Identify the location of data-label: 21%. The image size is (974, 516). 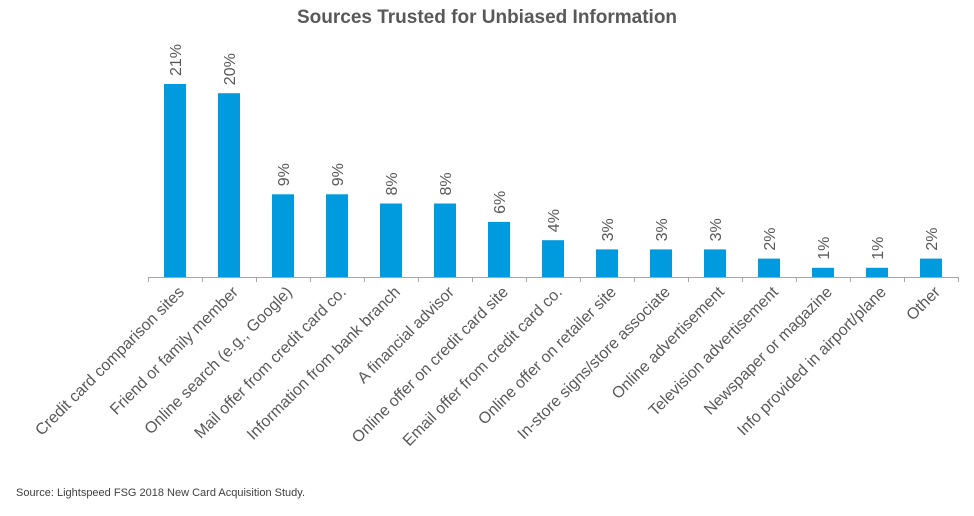
(176, 60).